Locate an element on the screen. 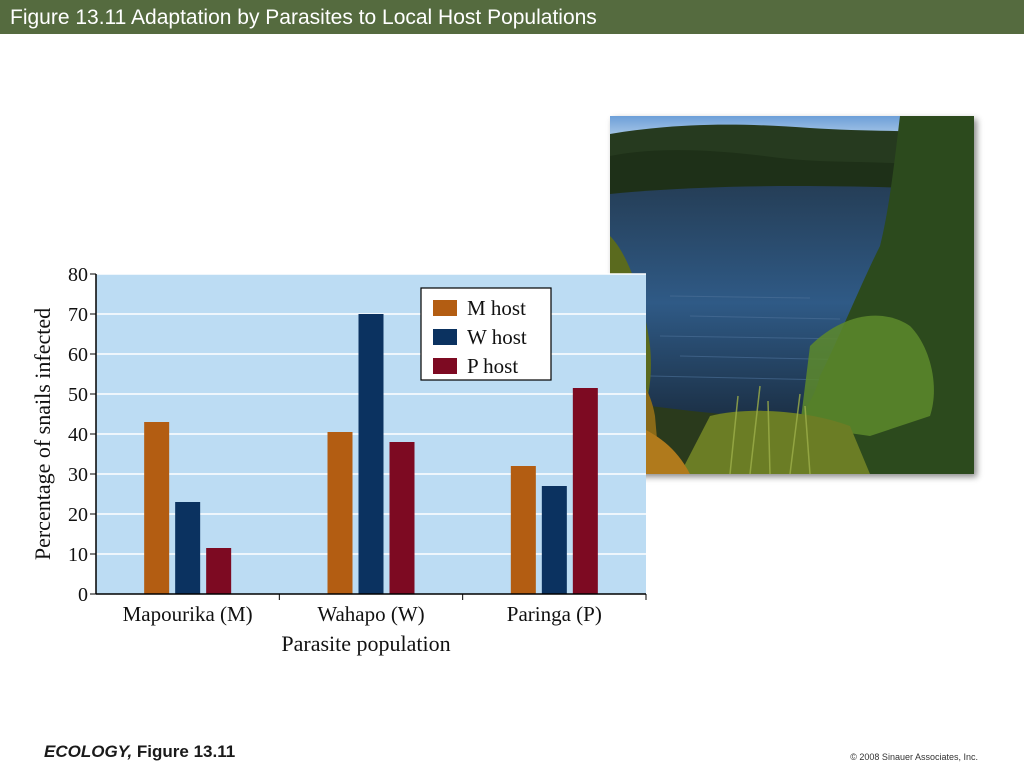  x-axis-label: Parasite population is located at coordinates (365, 643).